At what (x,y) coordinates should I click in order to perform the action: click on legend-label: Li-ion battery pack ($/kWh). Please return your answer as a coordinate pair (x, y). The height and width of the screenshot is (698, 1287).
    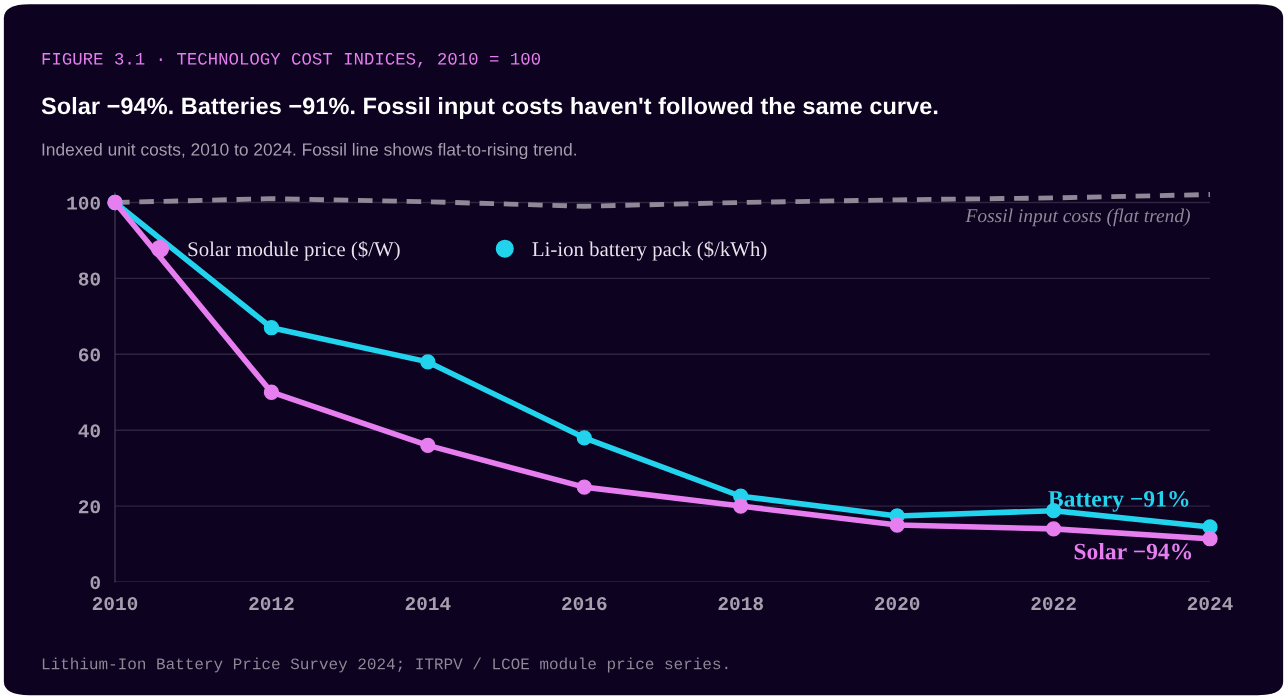
    Looking at the image, I should click on (649, 250).